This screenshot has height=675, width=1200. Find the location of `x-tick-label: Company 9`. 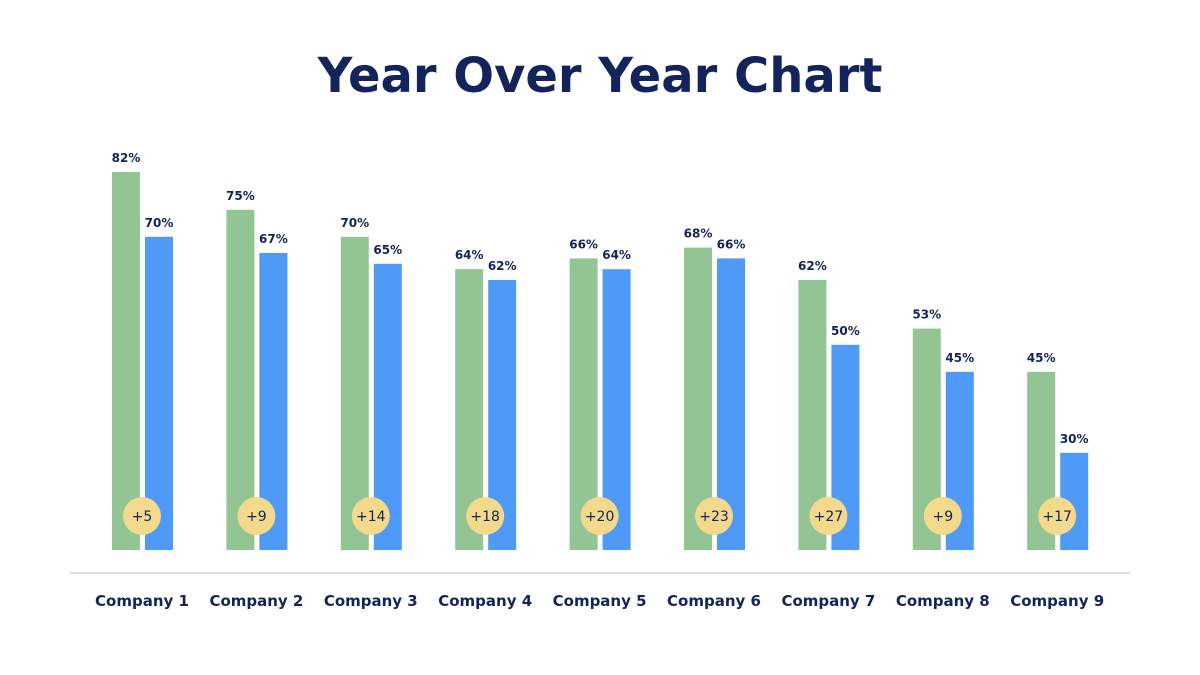

x-tick-label: Company 9 is located at coordinates (1057, 601).